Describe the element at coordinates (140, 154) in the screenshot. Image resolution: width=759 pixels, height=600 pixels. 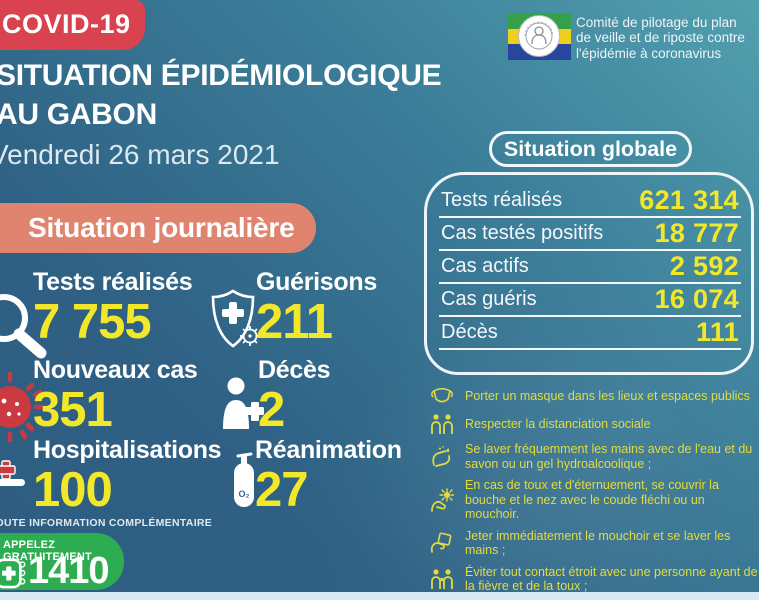
I see `report-date: Vendredi 26 mars 2021` at that location.